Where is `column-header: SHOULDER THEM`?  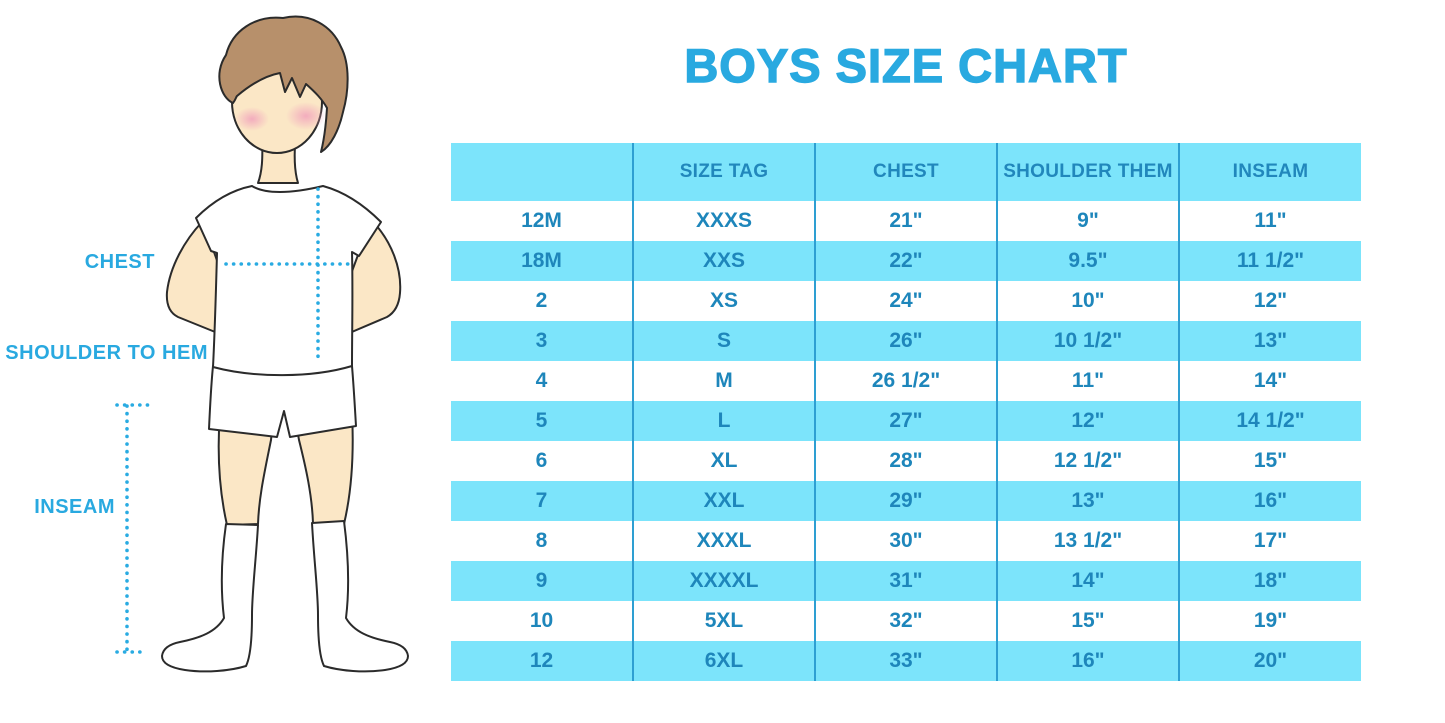
column-header: SHOULDER THEM is located at coordinates (1087, 172).